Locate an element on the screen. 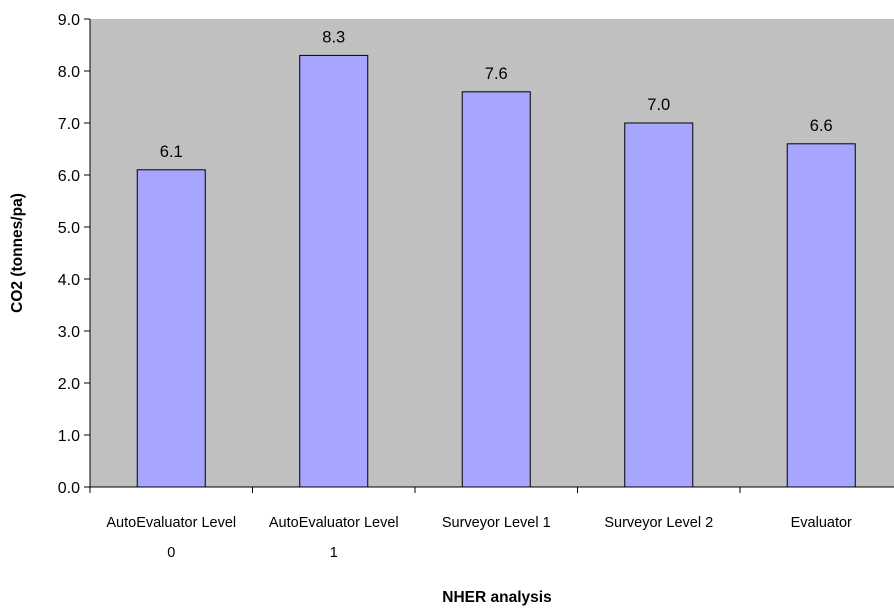 Image resolution: width=894 pixels, height=612 pixels. y-tick-label: 4.0 is located at coordinates (69, 280).